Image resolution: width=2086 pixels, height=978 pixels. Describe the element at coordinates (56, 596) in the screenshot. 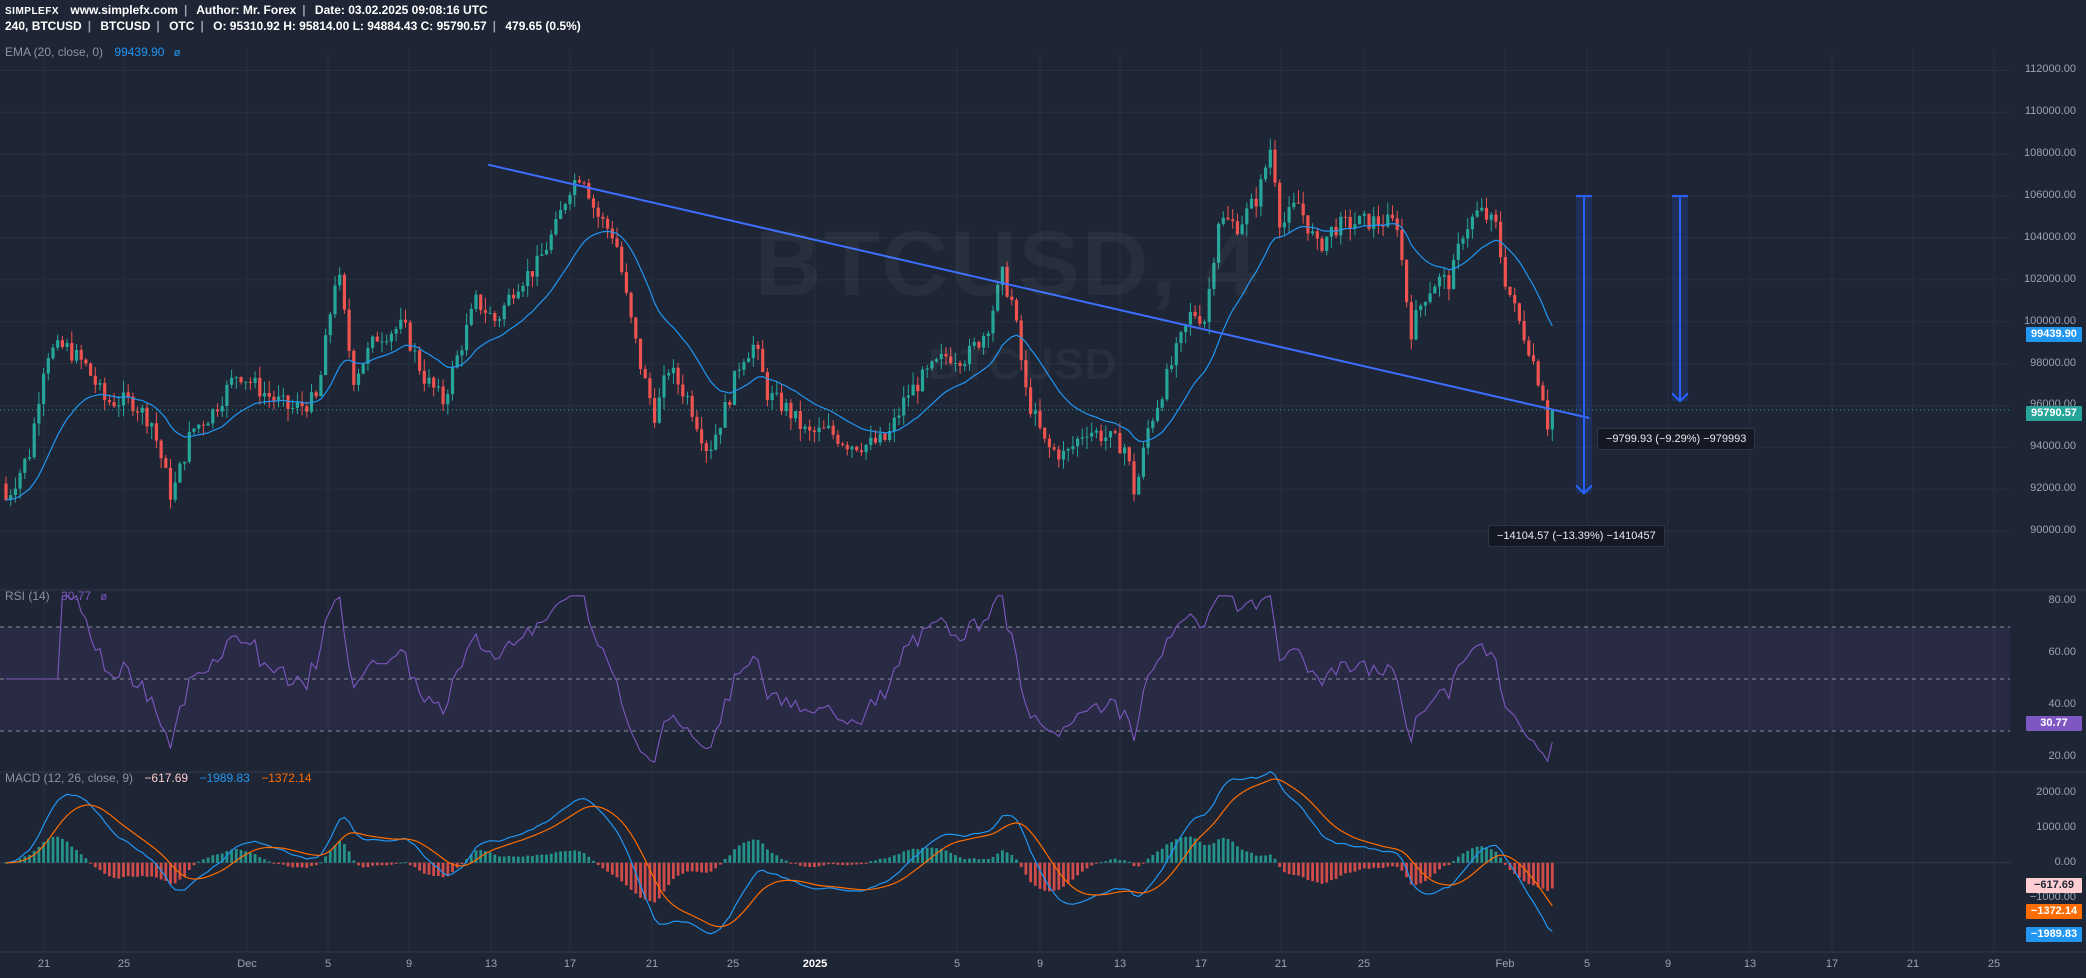

I see `rsi-legend: RSI (14) 30.77 ø` at that location.